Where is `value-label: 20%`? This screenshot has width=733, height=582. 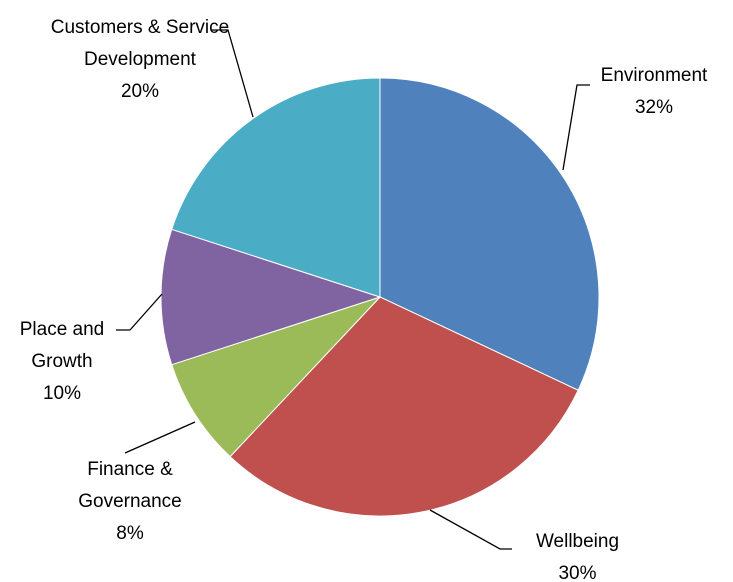
value-label: 20% is located at coordinates (140, 91).